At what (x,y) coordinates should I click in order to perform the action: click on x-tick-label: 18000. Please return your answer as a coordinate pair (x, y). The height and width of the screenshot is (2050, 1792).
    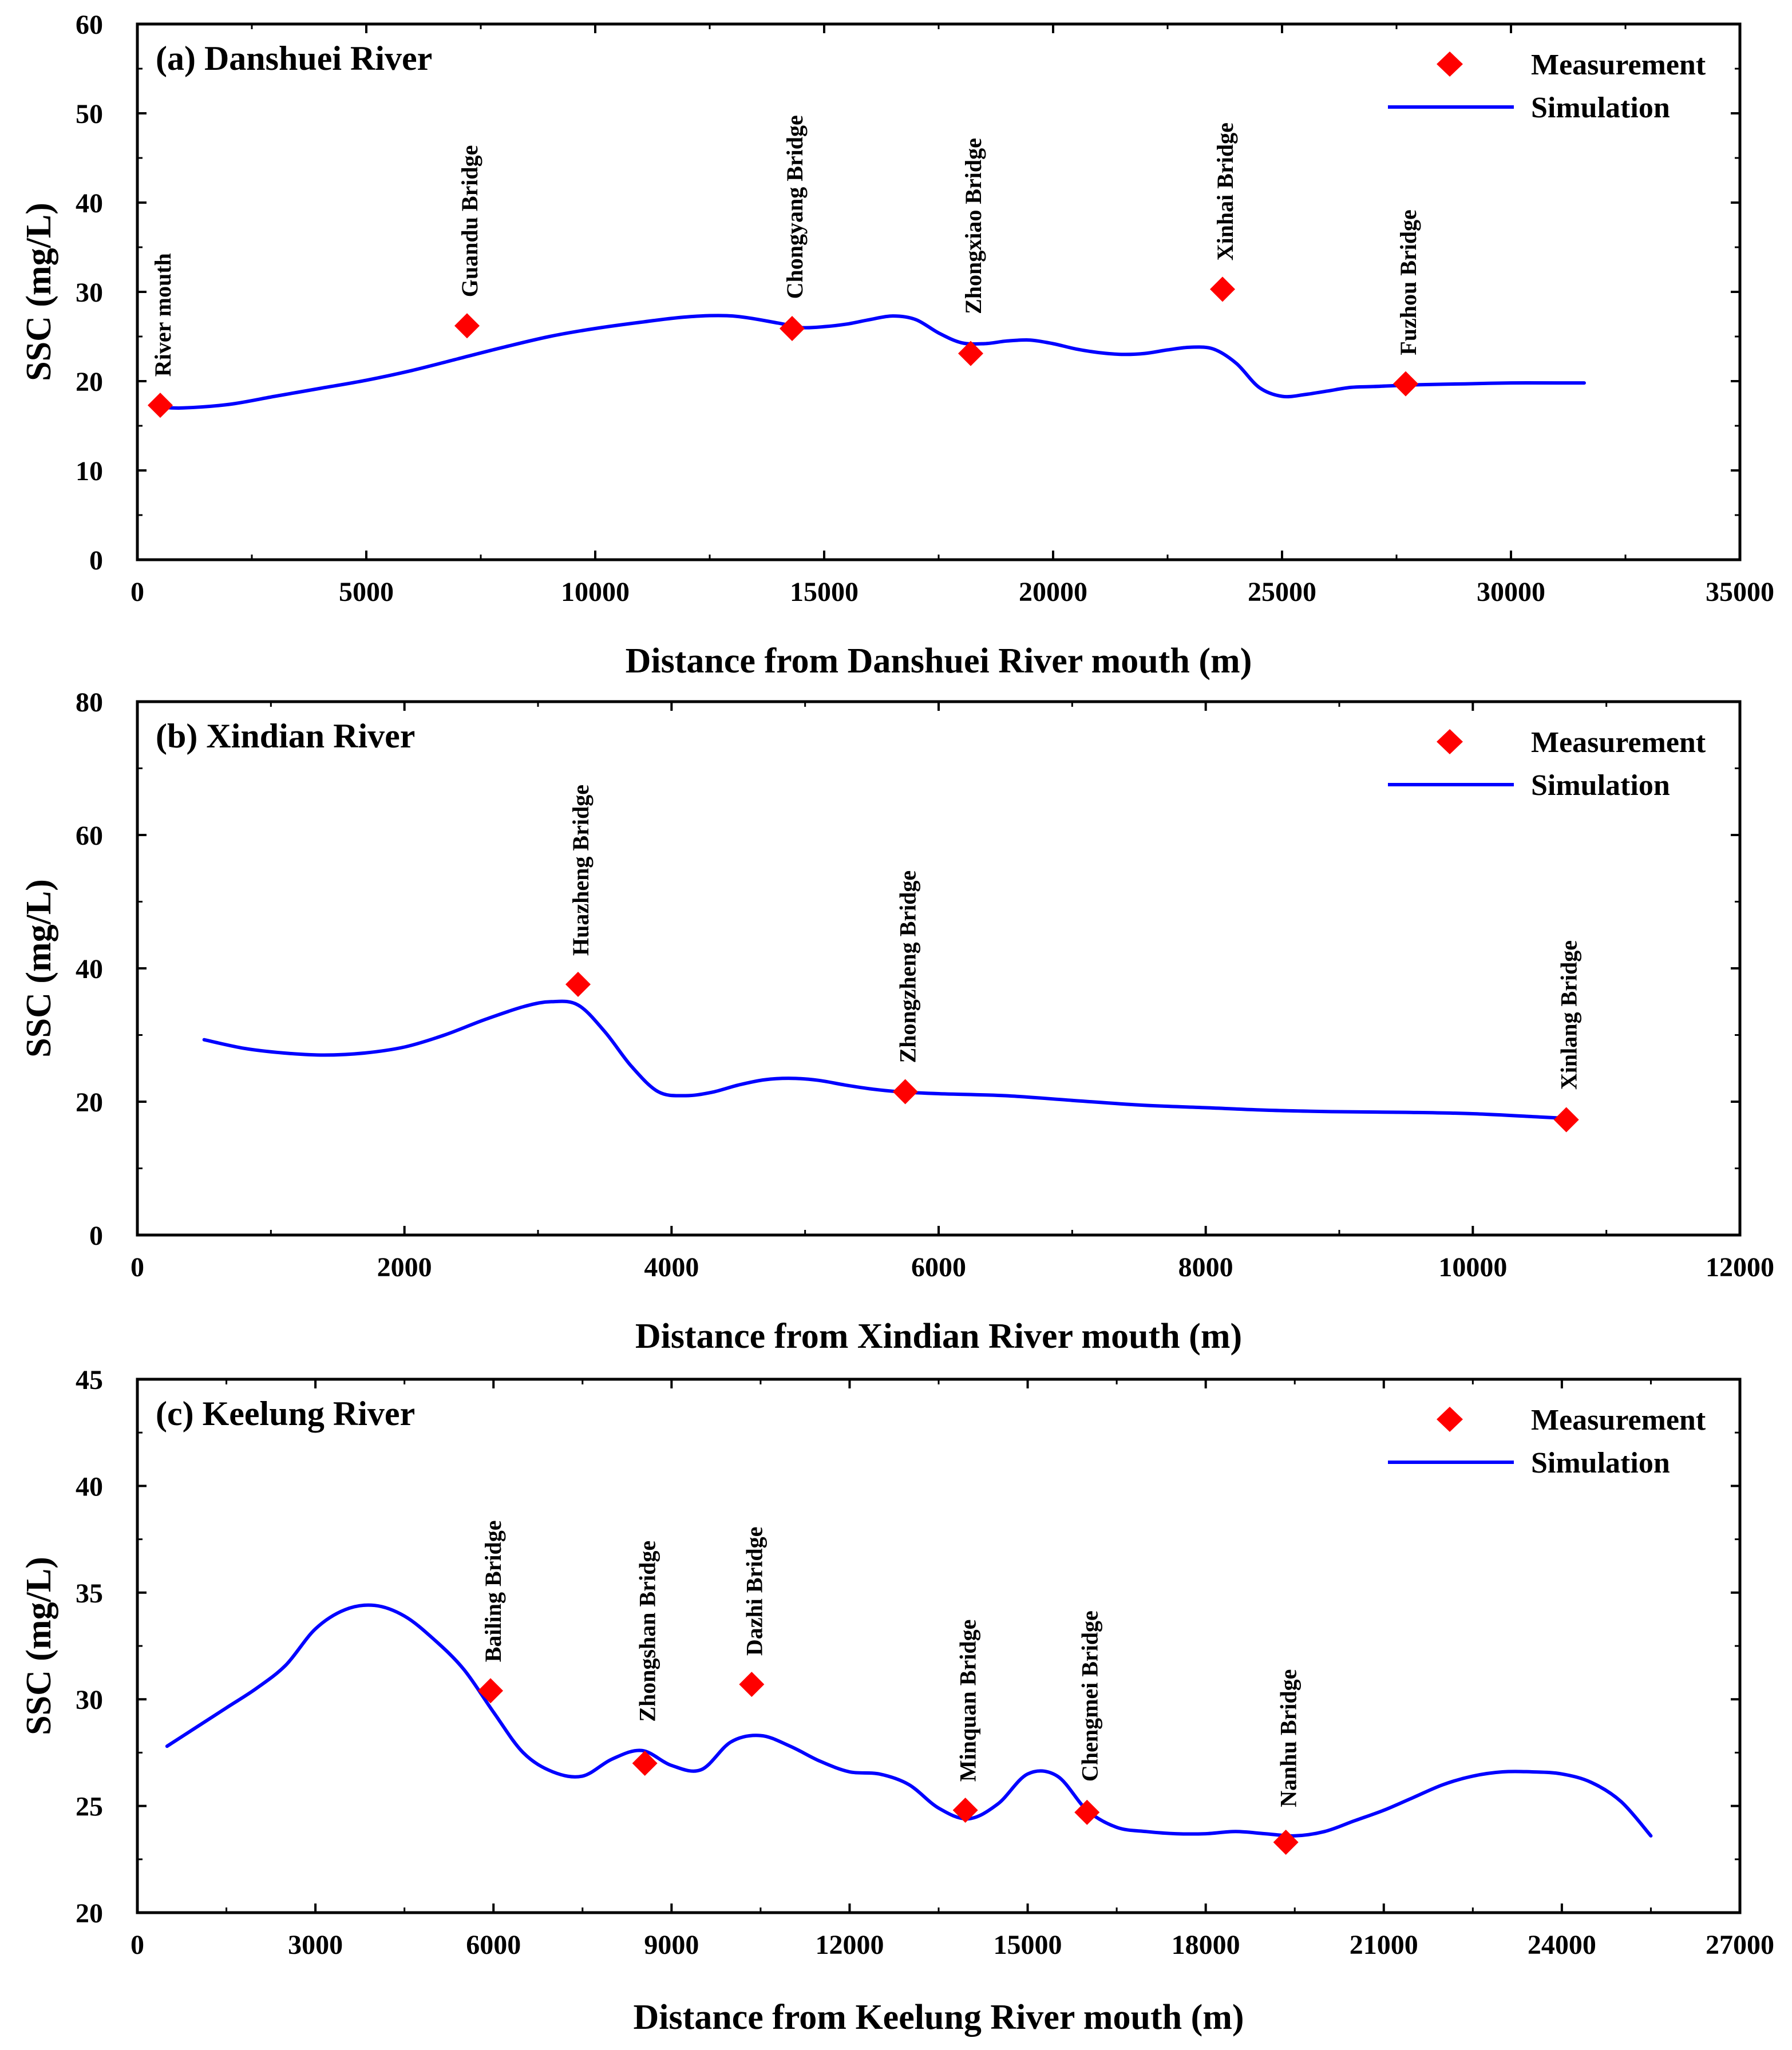
    Looking at the image, I should click on (1206, 1945).